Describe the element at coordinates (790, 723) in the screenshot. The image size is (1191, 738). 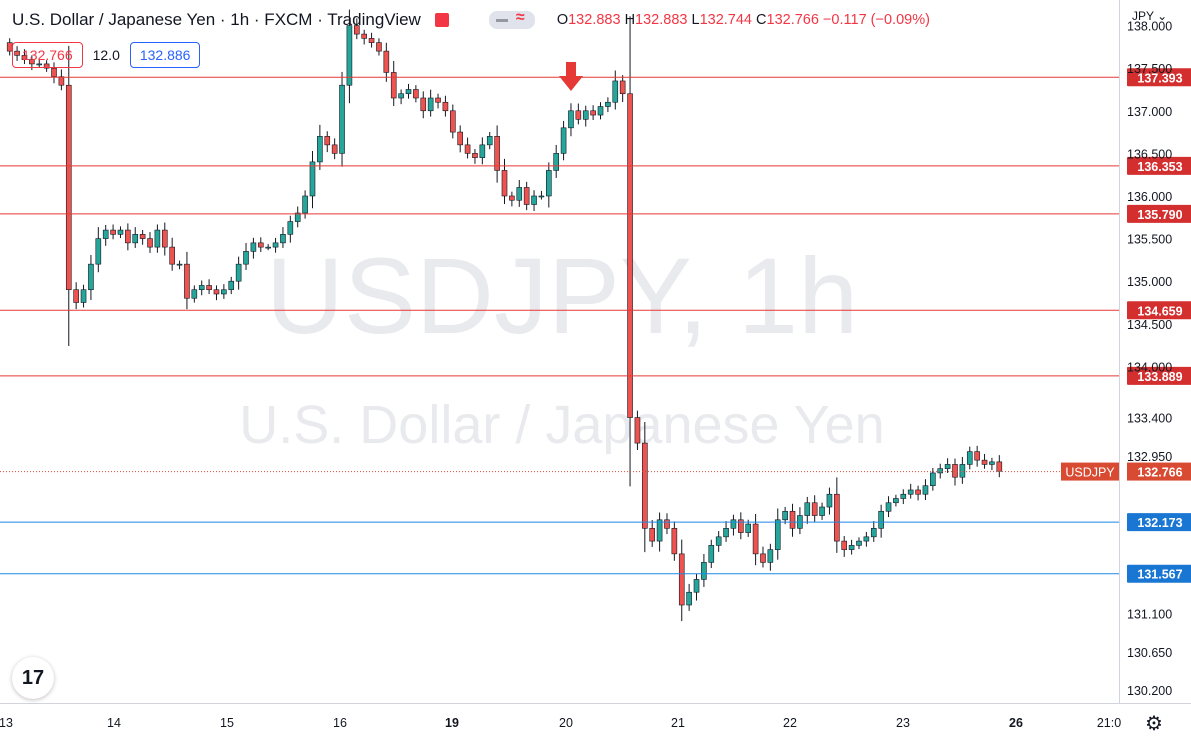
I see `x-tick-label: 22` at that location.